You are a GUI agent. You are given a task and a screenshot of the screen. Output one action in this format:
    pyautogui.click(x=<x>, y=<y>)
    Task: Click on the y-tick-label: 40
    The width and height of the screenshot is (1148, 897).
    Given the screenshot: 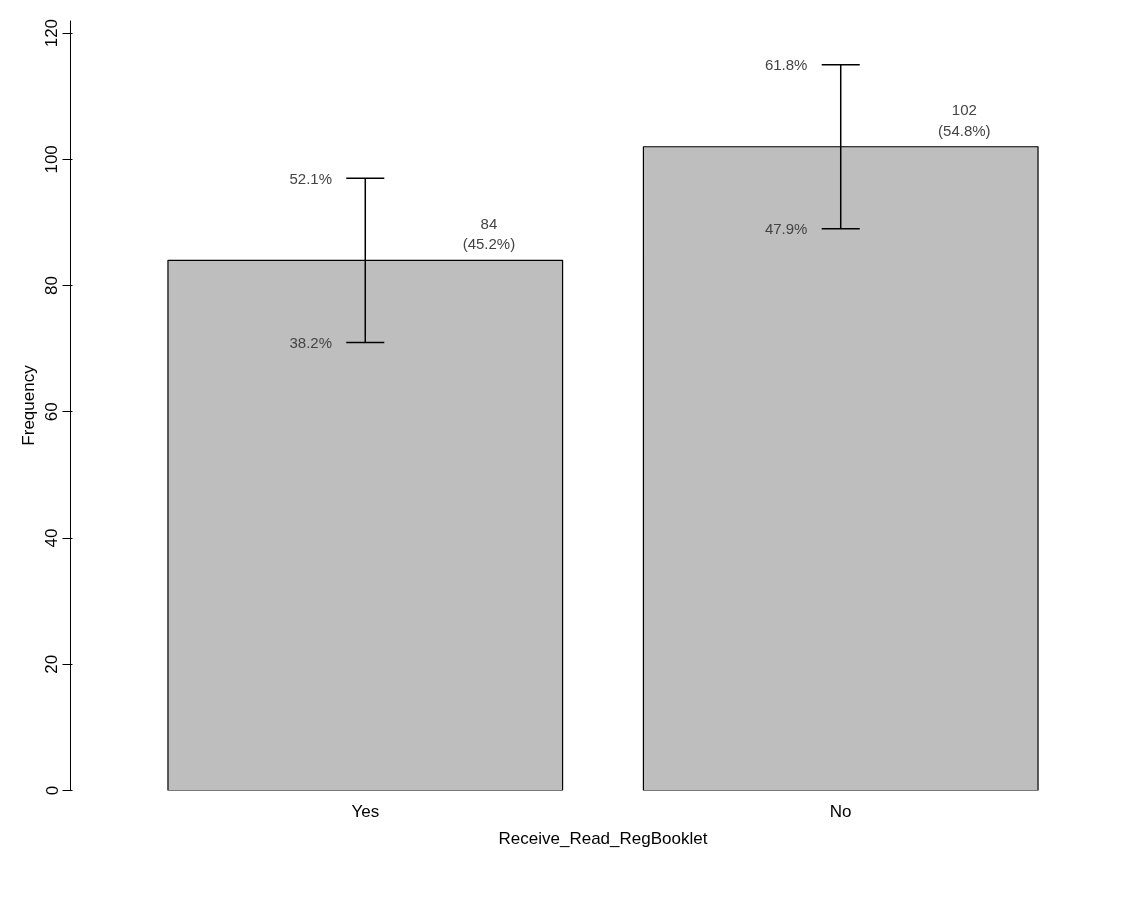 What is the action you would take?
    pyautogui.click(x=52, y=538)
    